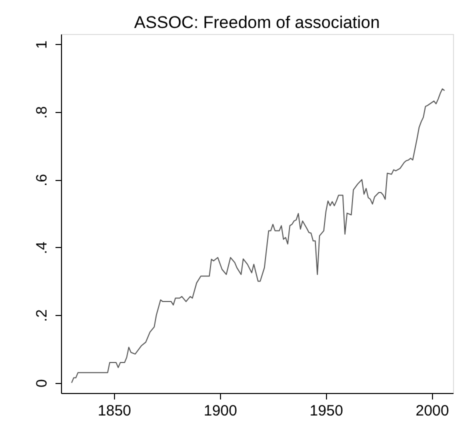 The height and width of the screenshot is (425, 456). Describe the element at coordinates (257, 22) in the screenshot. I see `chart-title: ASSOC: Freedom of association` at that location.